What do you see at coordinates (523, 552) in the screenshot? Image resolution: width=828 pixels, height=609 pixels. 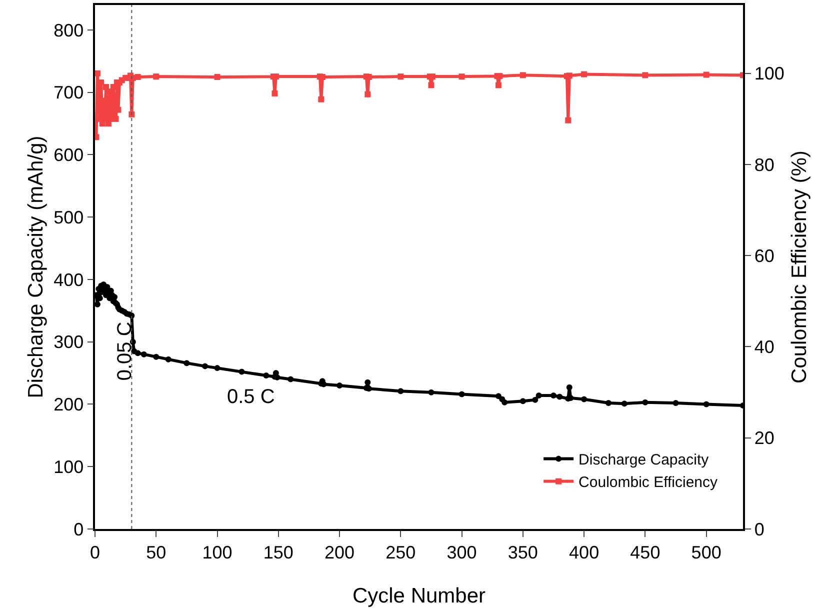 I see `x-tick-label: 350` at bounding box center [523, 552].